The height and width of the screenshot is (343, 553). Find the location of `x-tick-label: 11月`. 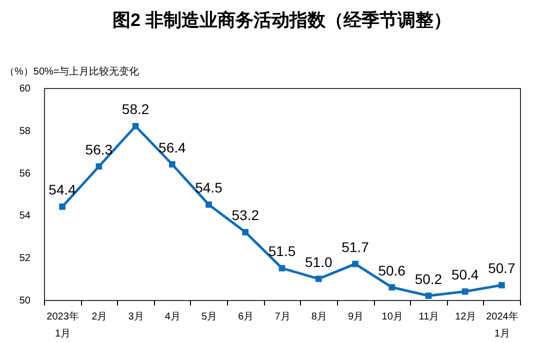

x-tick-label: 11月 is located at coordinates (429, 317).